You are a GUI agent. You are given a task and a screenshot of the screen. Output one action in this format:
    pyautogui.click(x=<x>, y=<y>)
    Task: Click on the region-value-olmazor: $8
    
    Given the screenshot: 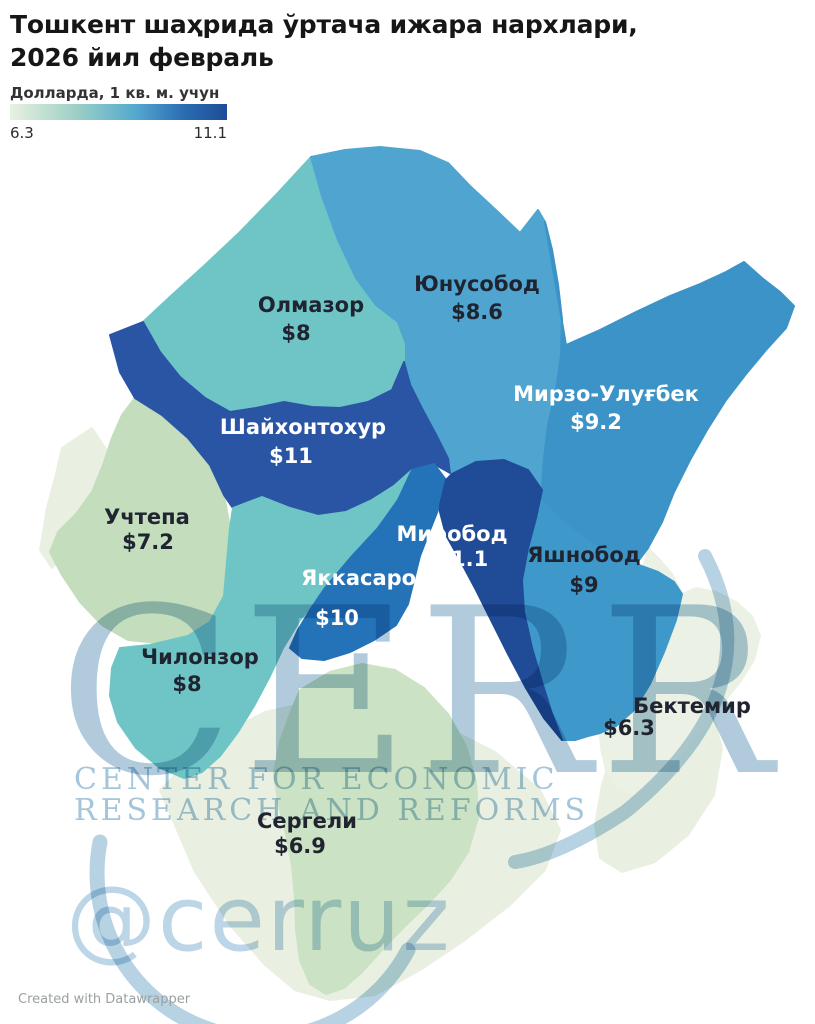 What is the action you would take?
    pyautogui.click(x=295, y=333)
    